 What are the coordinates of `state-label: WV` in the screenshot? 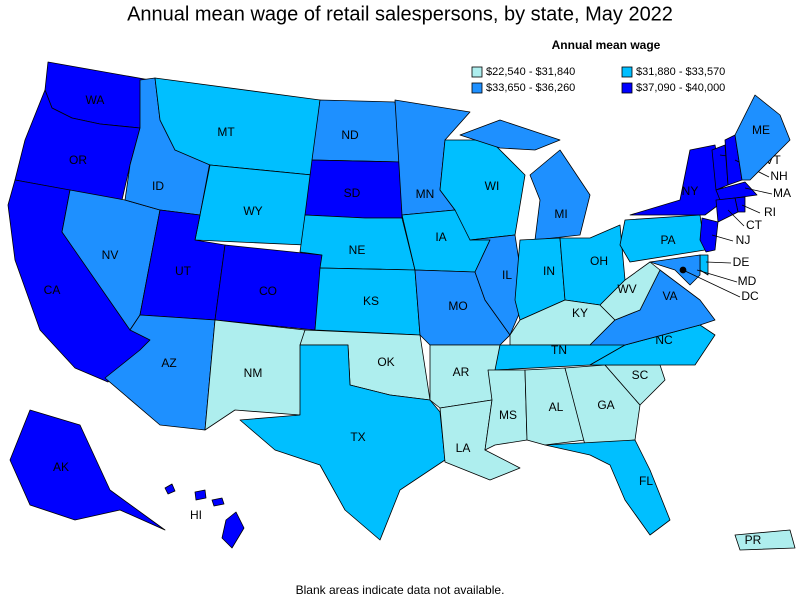 It's located at (626, 289).